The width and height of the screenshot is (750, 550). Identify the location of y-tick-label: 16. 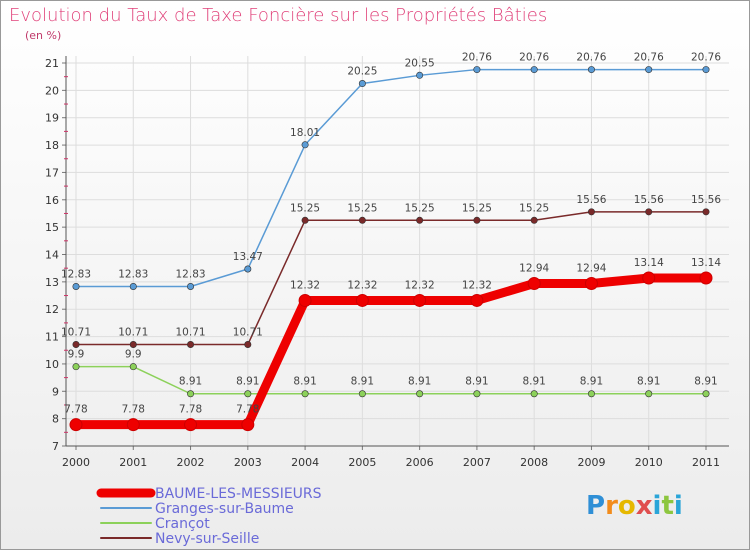
(52, 200).